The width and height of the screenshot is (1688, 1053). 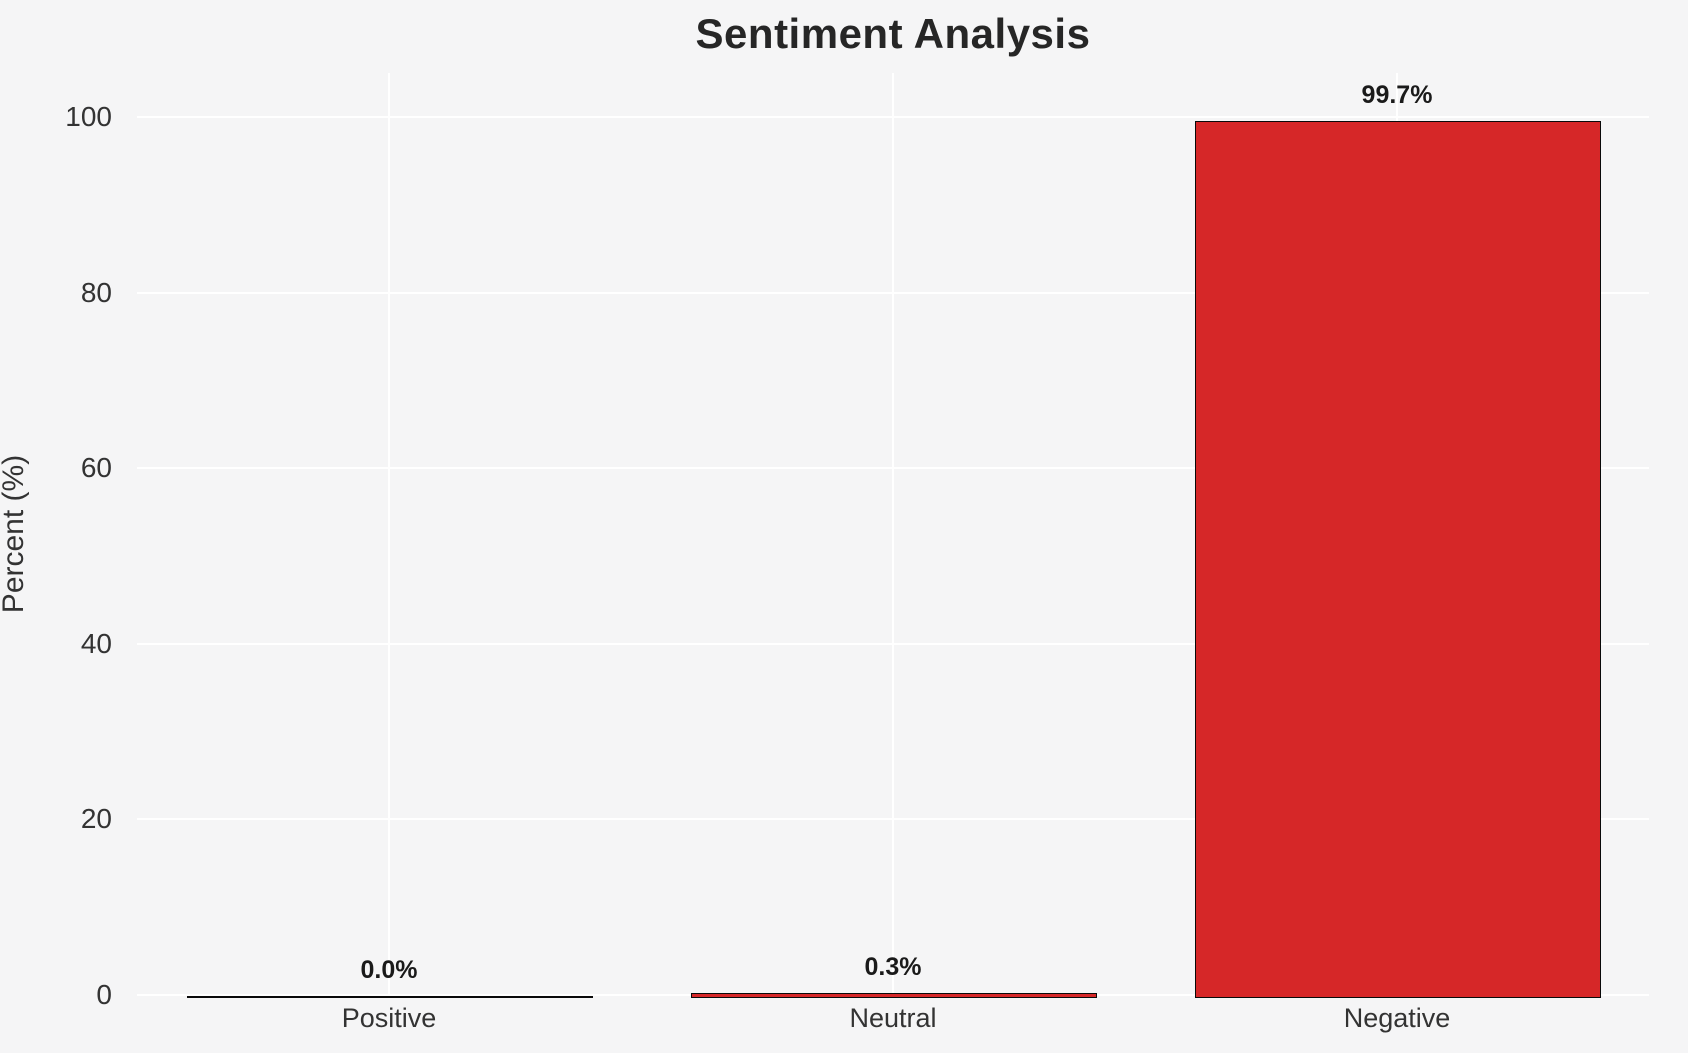 I want to click on y-tick-label: 0, so click(x=104, y=994).